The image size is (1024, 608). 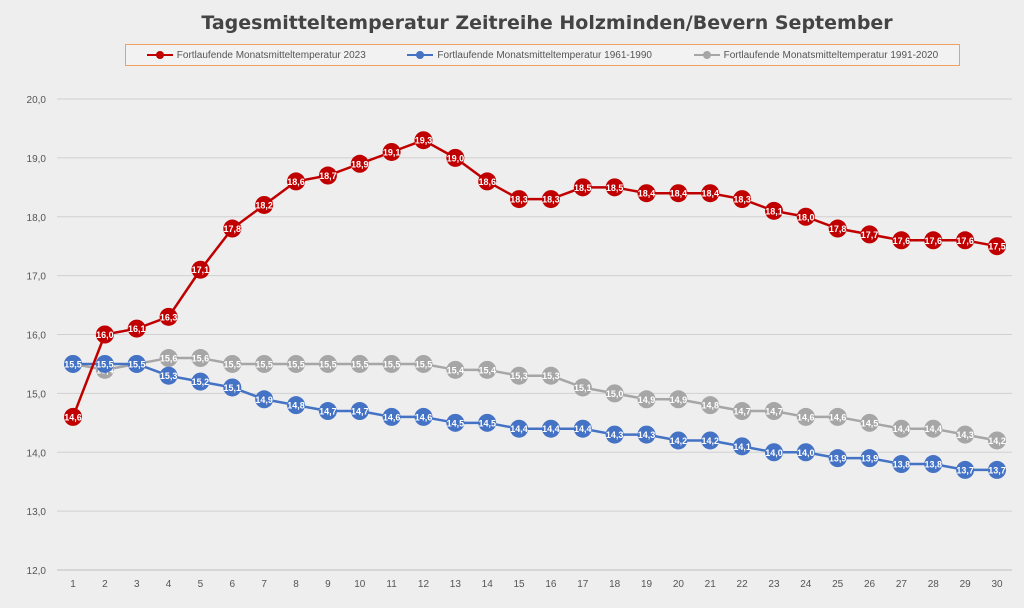 What do you see at coordinates (934, 429) in the screenshot?
I see `series-1991-2020-data-label: 14,4` at bounding box center [934, 429].